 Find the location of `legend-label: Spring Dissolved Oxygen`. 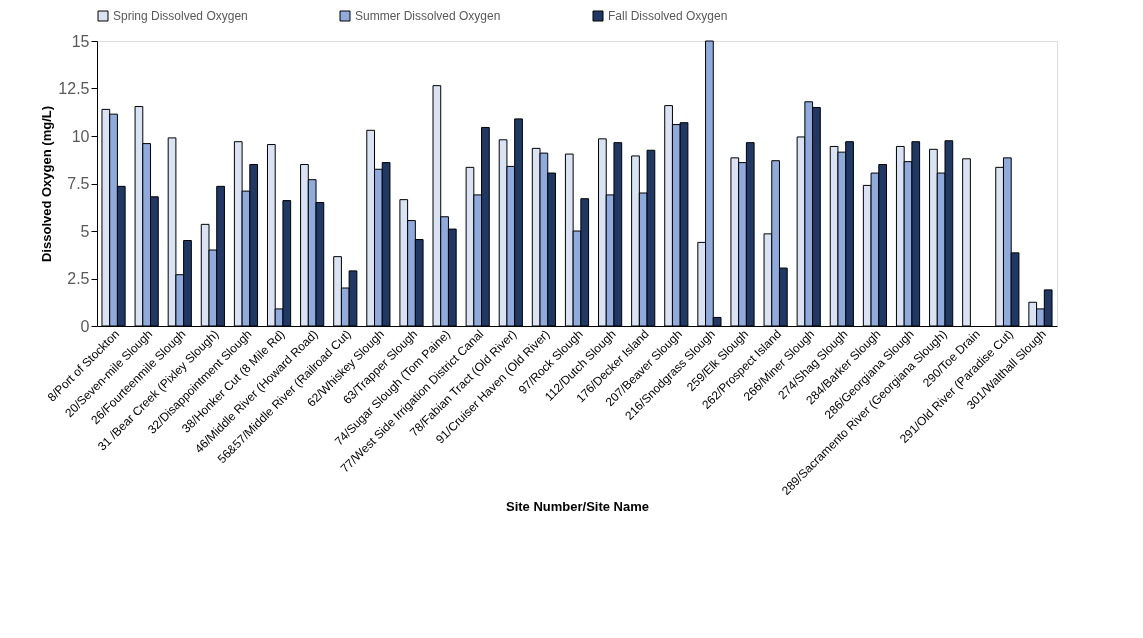

legend-label: Spring Dissolved Oxygen is located at coordinates (180, 16).